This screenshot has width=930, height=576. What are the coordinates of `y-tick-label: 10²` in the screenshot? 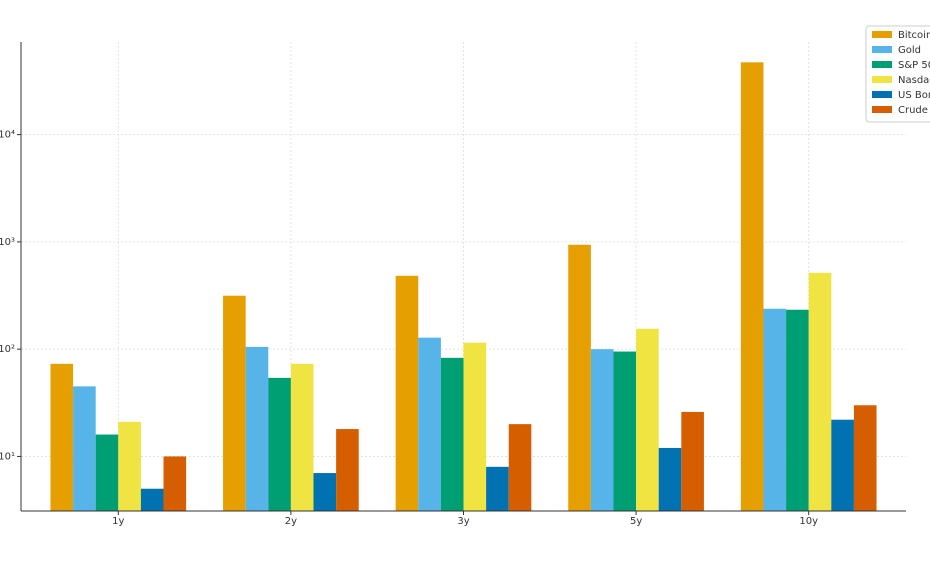 It's located at (7, 349).